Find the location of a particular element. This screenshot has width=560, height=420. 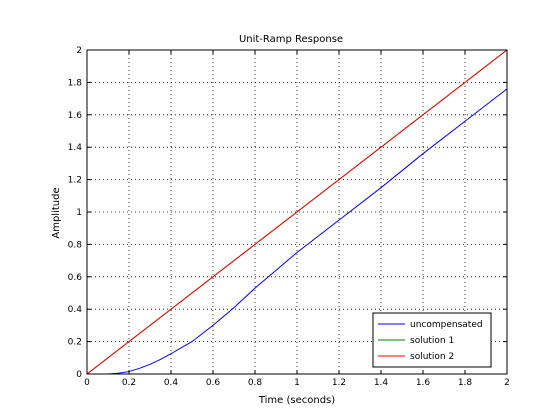

legend-label-solution-2: solution 2 is located at coordinates (432, 357).